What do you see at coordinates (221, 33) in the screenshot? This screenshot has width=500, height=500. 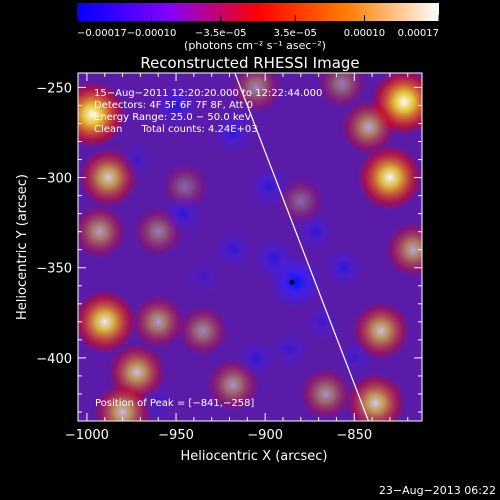 I see `colorbar-tick-label: −3.5e−05` at bounding box center [221, 33].